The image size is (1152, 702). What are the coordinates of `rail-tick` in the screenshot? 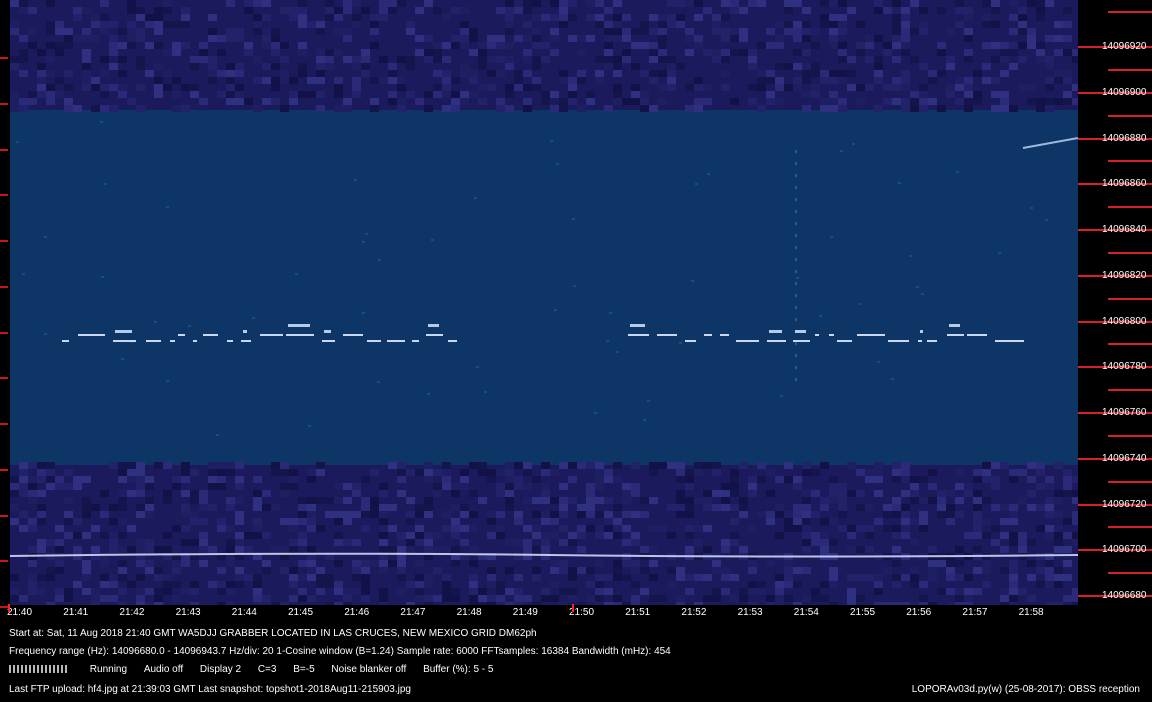 It's located at (4, 332).